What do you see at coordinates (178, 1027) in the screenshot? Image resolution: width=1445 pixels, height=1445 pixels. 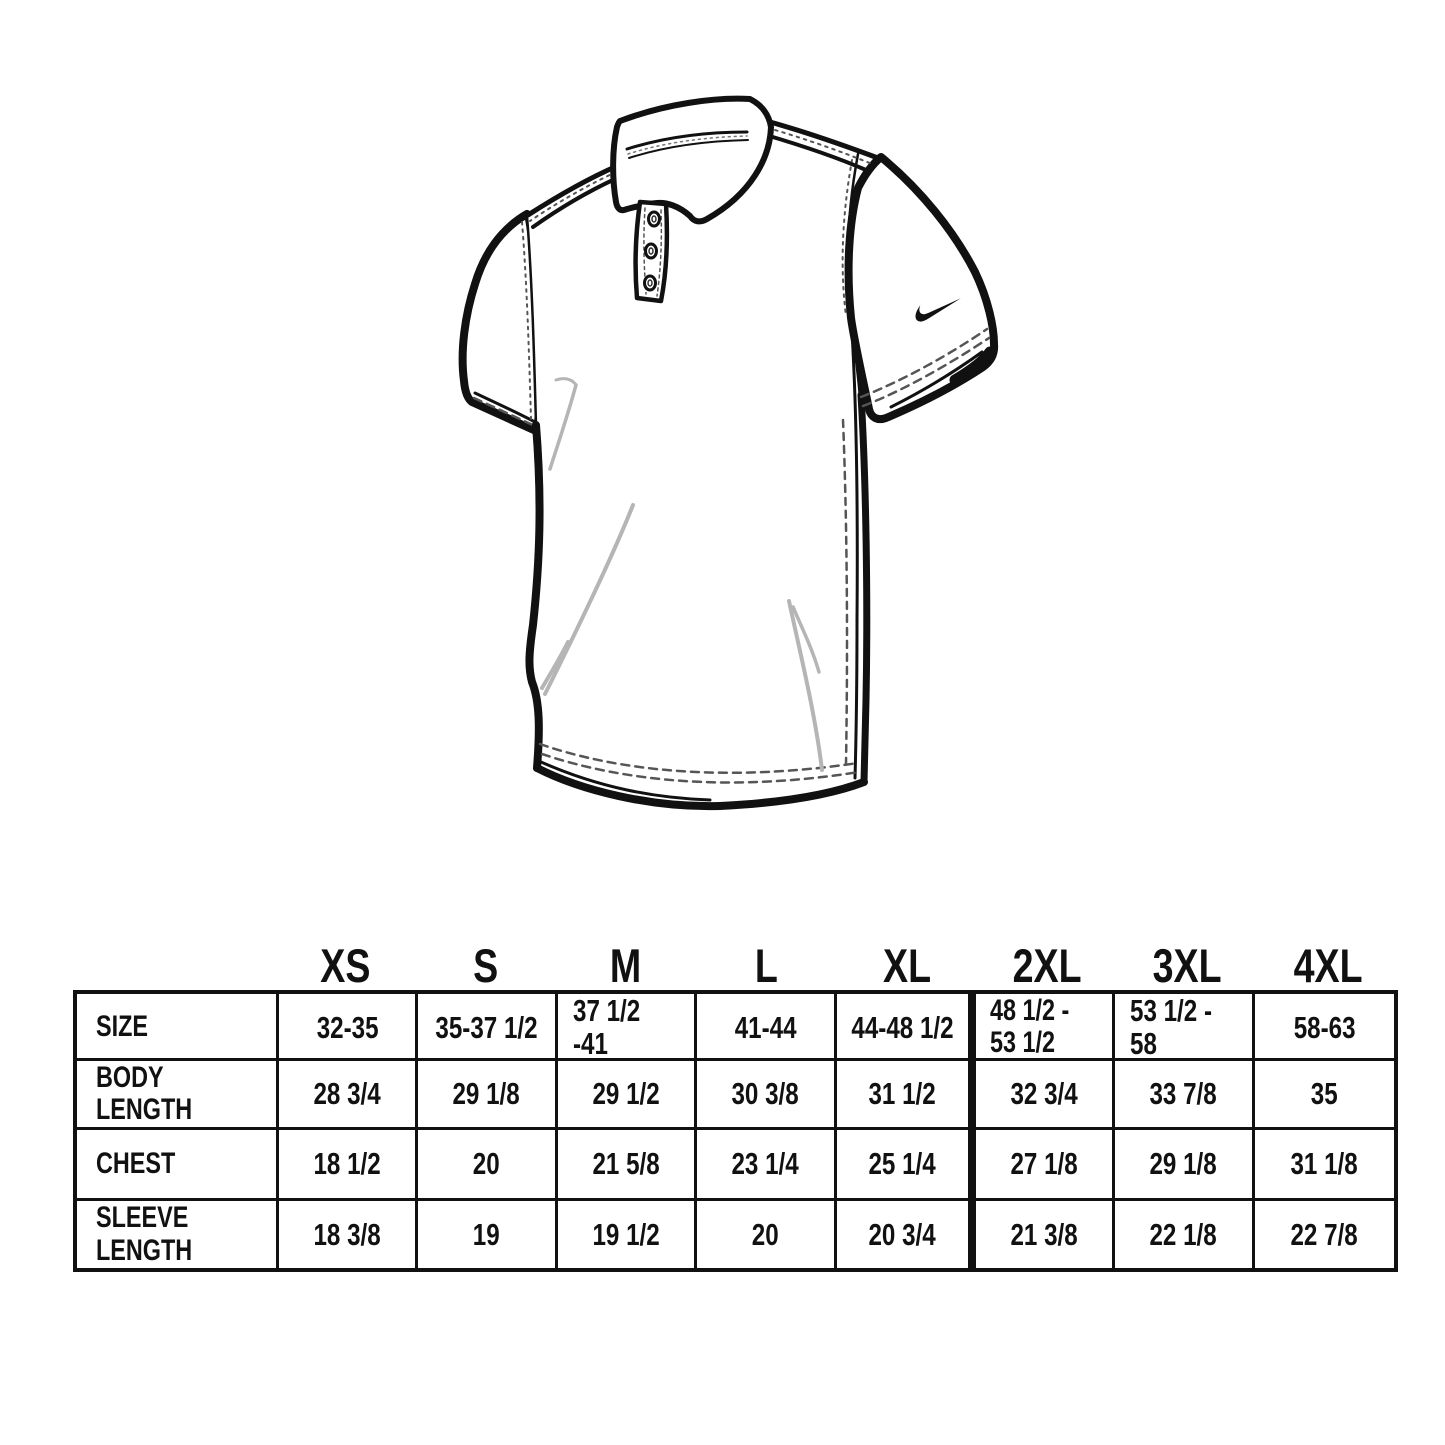 I see `row-label: SIZE` at bounding box center [178, 1027].